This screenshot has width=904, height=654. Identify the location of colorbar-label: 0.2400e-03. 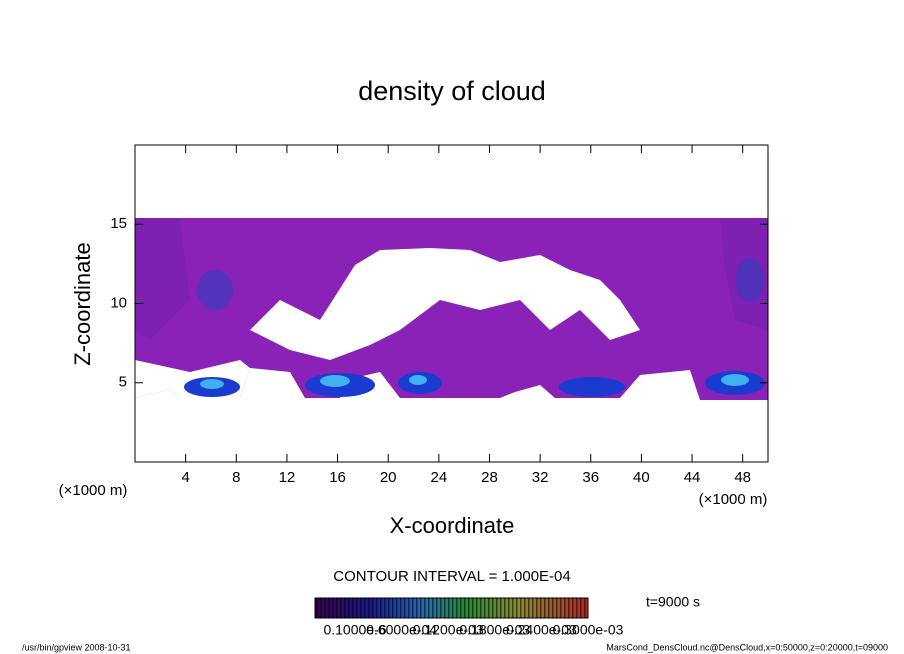
(541, 630).